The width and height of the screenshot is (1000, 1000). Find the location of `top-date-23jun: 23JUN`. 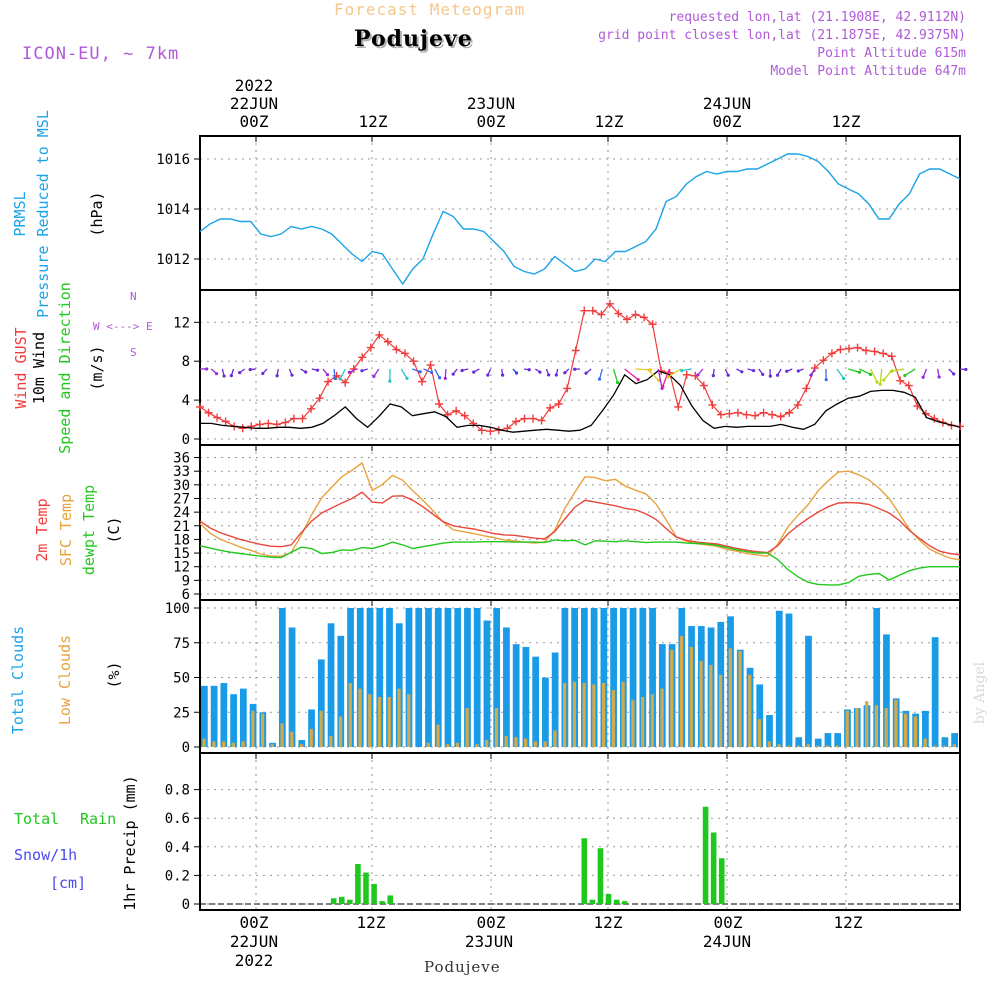

top-date-23jun: 23JUN is located at coordinates (491, 103).